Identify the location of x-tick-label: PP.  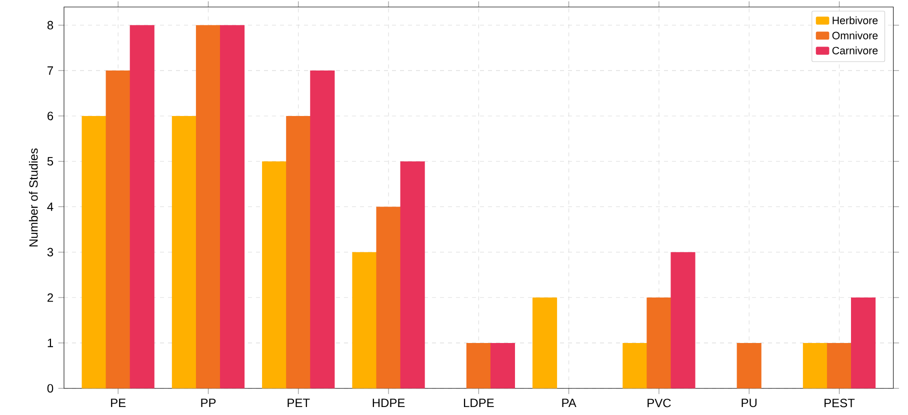
(208, 402).